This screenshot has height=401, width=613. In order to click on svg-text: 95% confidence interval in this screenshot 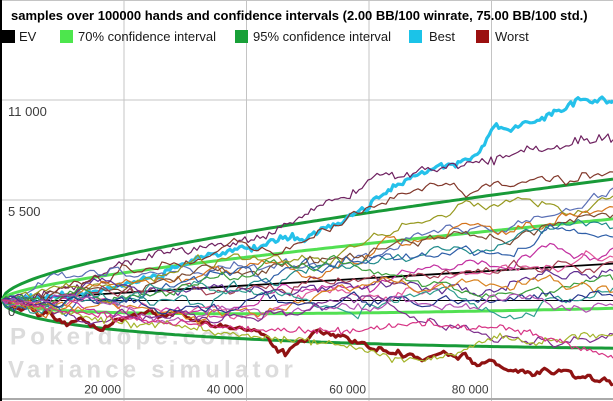, I will do `click(322, 36)`.